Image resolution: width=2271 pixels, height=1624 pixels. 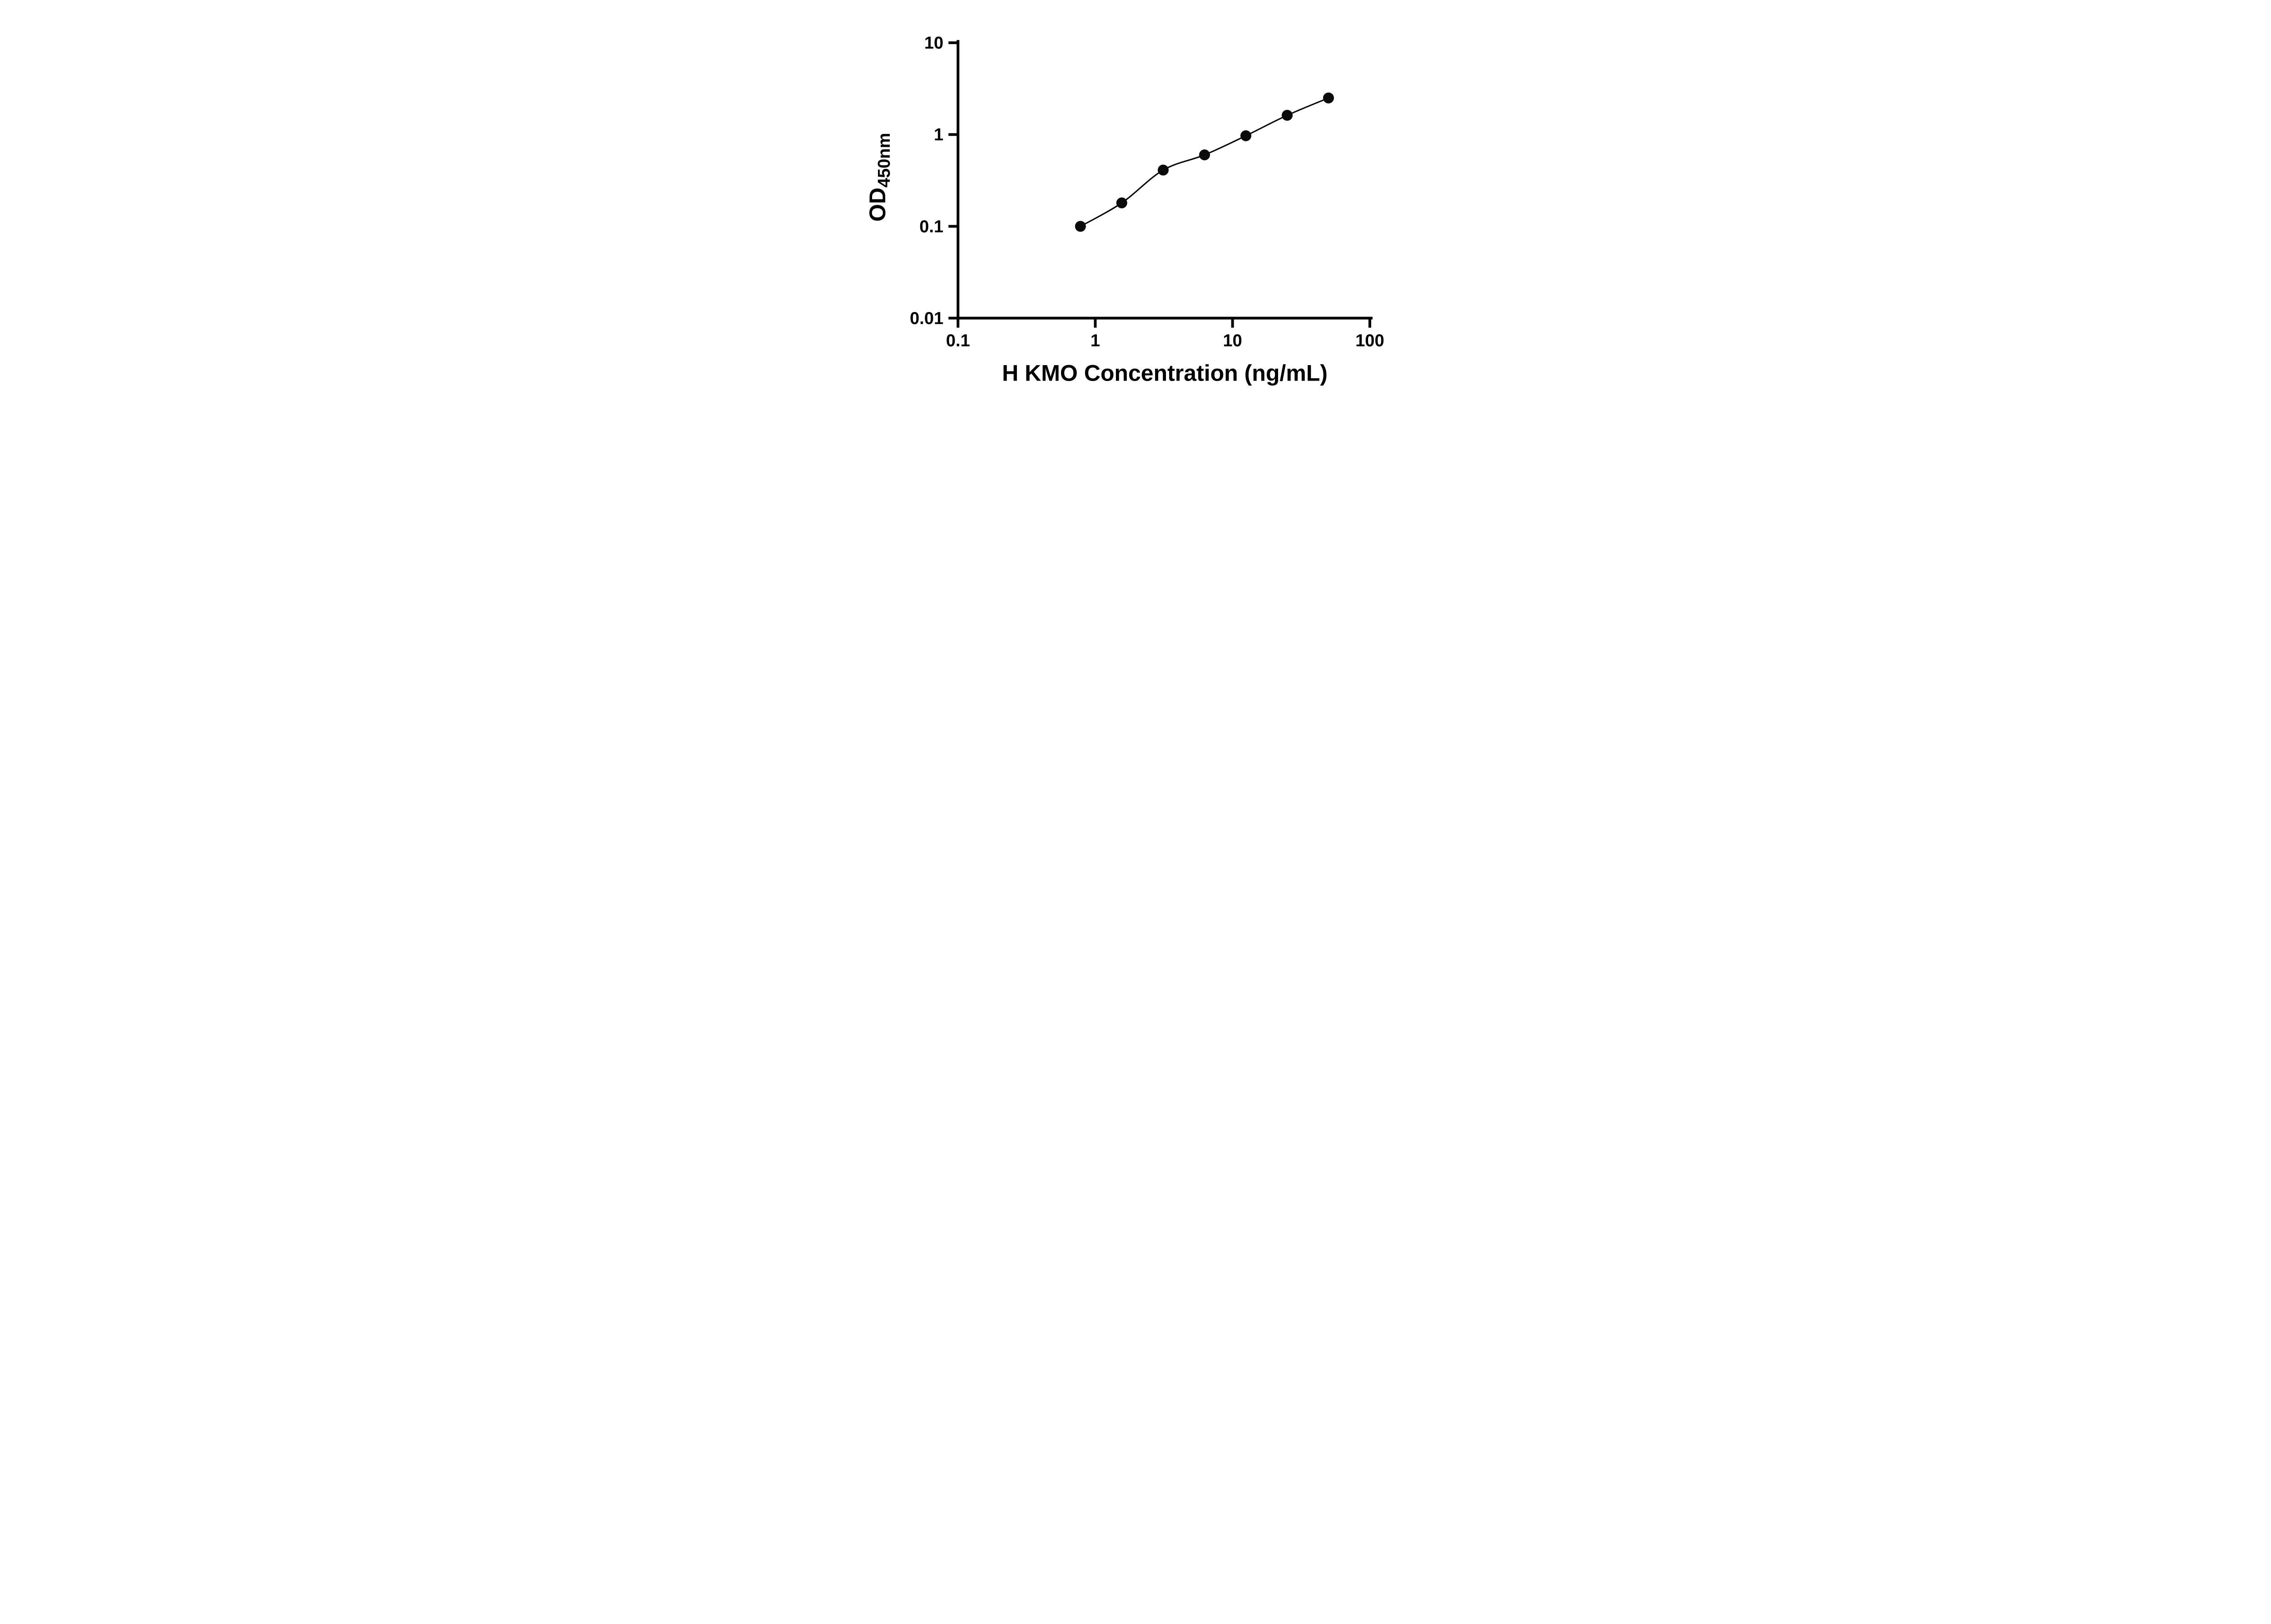 What do you see at coordinates (926, 318) in the screenshot?
I see `y-tick-label: 0.01` at bounding box center [926, 318].